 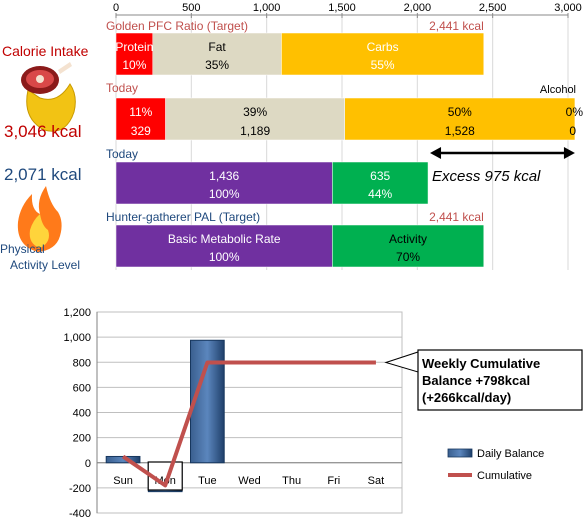 What do you see at coordinates (217, 65) in the screenshot?
I see `segment-pct-label: 35%` at bounding box center [217, 65].